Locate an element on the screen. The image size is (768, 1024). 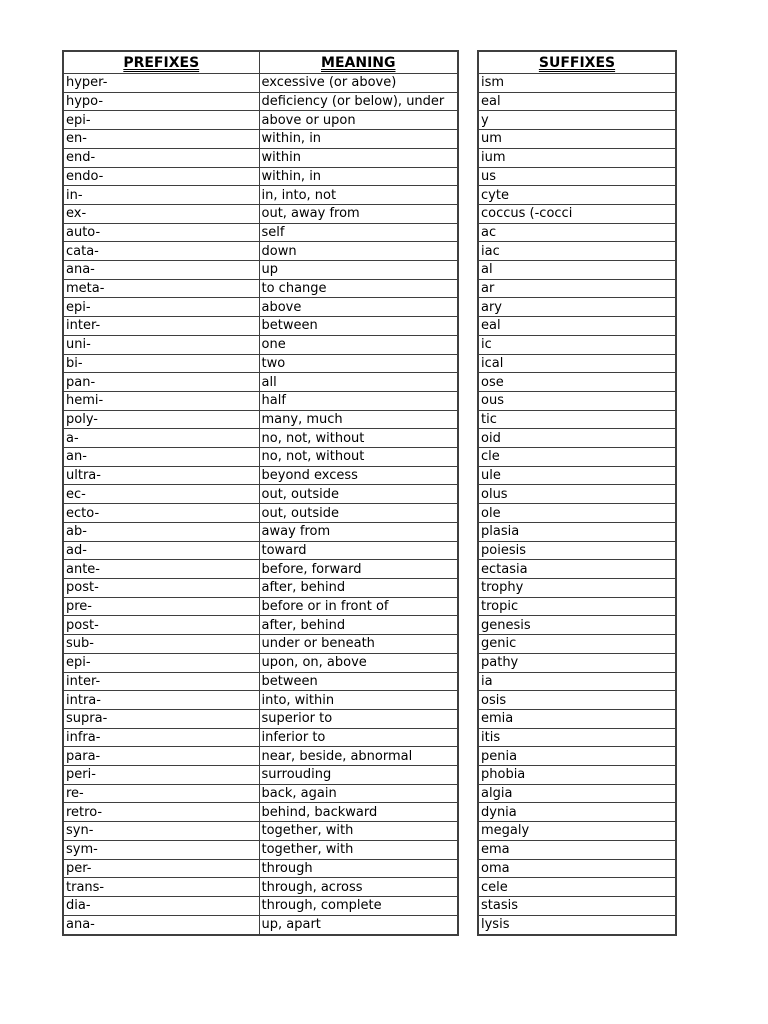
table-cell: endo- is located at coordinates (161, 176).